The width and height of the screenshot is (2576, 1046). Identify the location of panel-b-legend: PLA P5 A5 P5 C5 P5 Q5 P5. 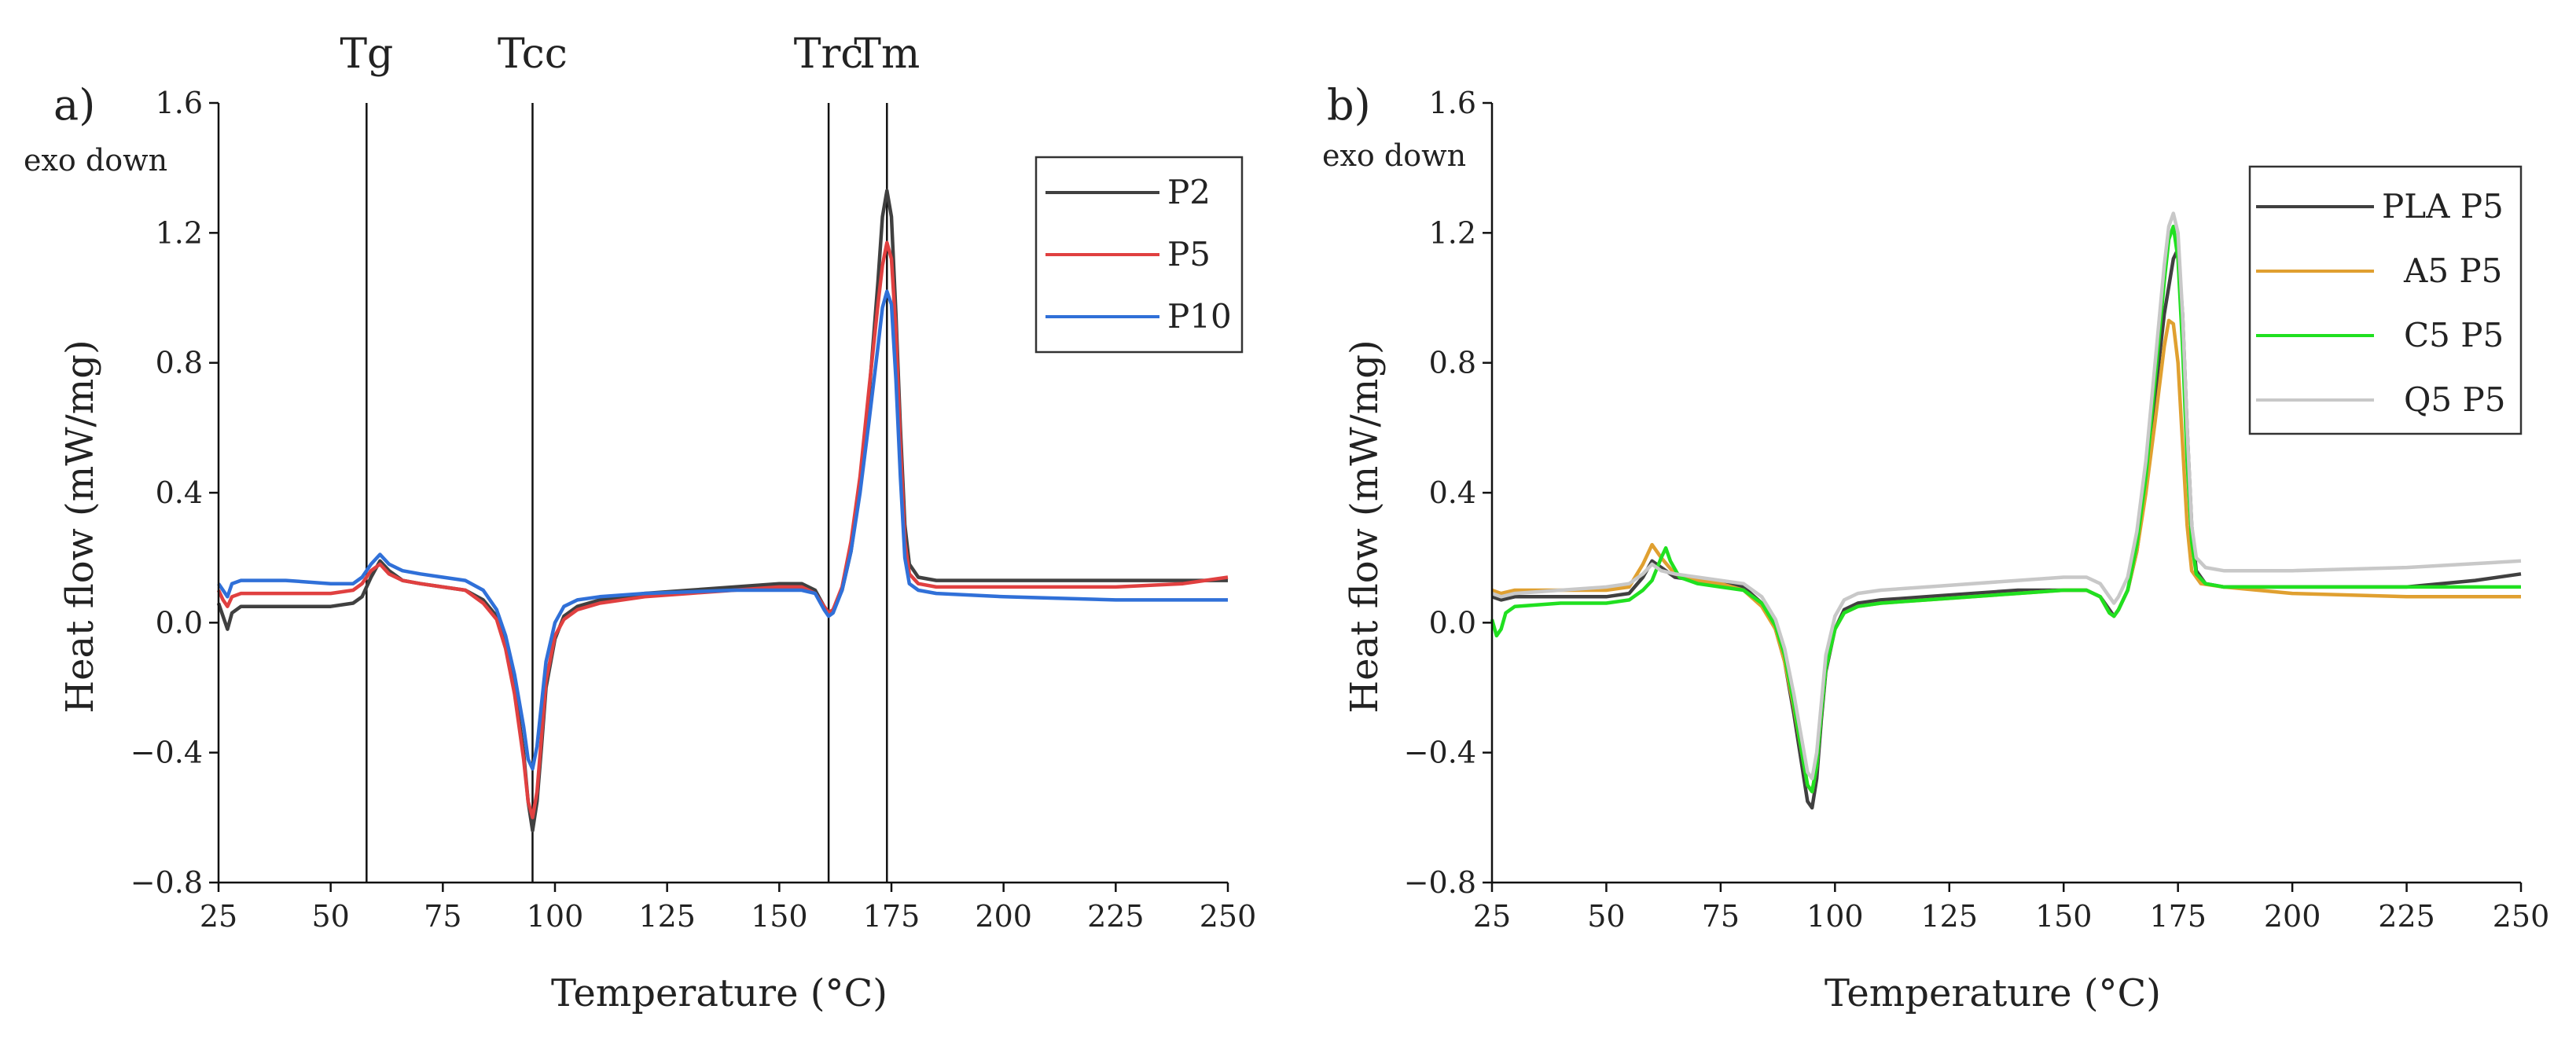
(2385, 300).